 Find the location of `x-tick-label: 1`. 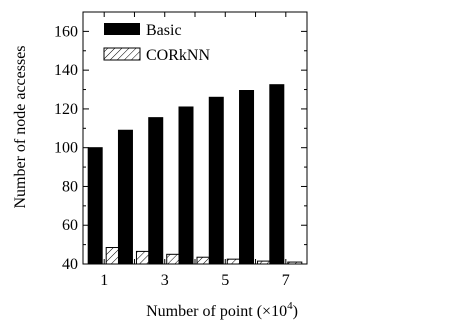

x-tick-label: 1 is located at coordinates (104, 280).